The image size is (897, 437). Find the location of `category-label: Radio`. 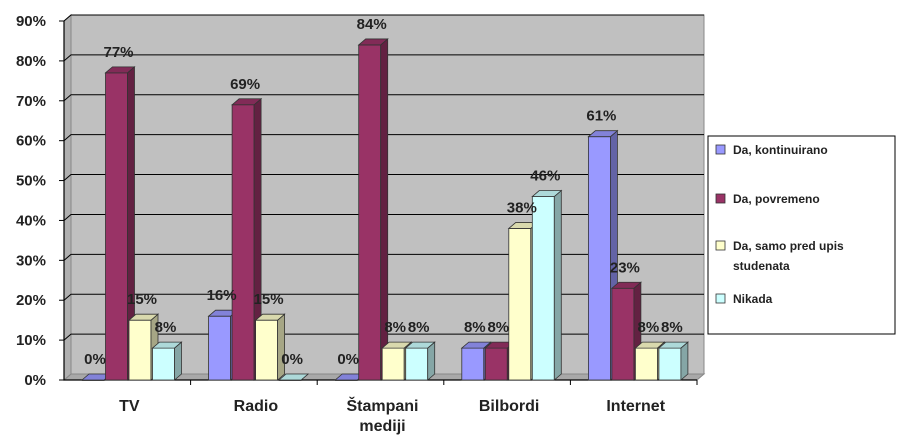

category-label: Radio is located at coordinates (256, 406).